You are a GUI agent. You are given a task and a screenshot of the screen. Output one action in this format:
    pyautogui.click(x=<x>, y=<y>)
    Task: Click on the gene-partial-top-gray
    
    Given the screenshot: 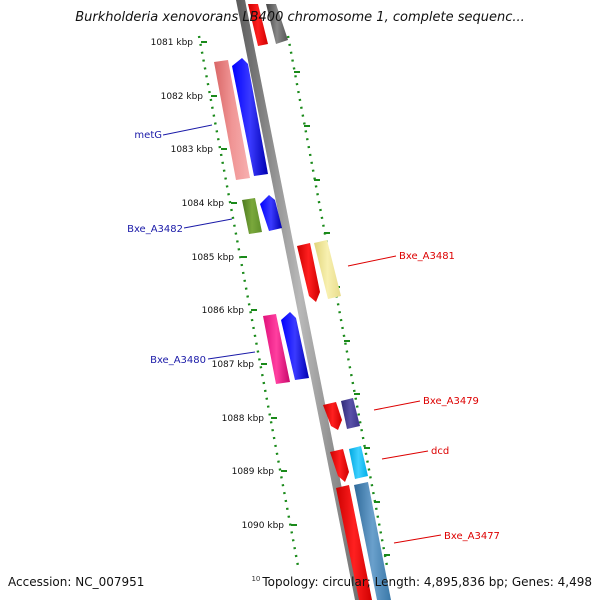 What is the action you would take?
    pyautogui.click(x=277, y=24)
    